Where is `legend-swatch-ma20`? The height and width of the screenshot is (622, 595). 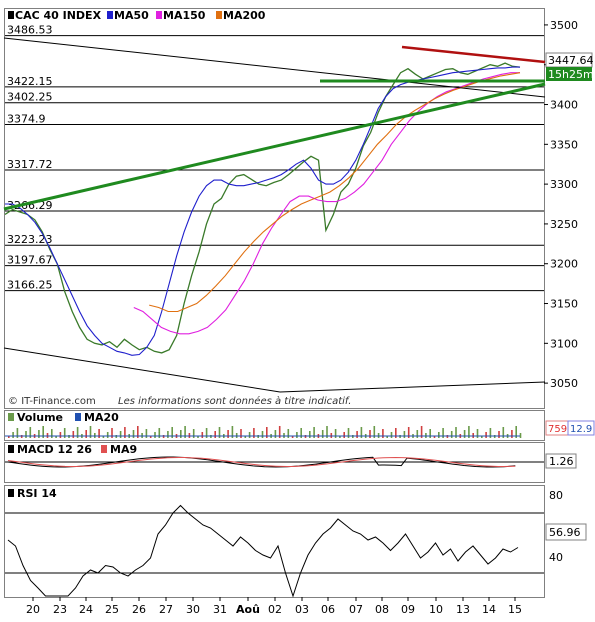
legend-swatch-ma20 is located at coordinates (78, 417).